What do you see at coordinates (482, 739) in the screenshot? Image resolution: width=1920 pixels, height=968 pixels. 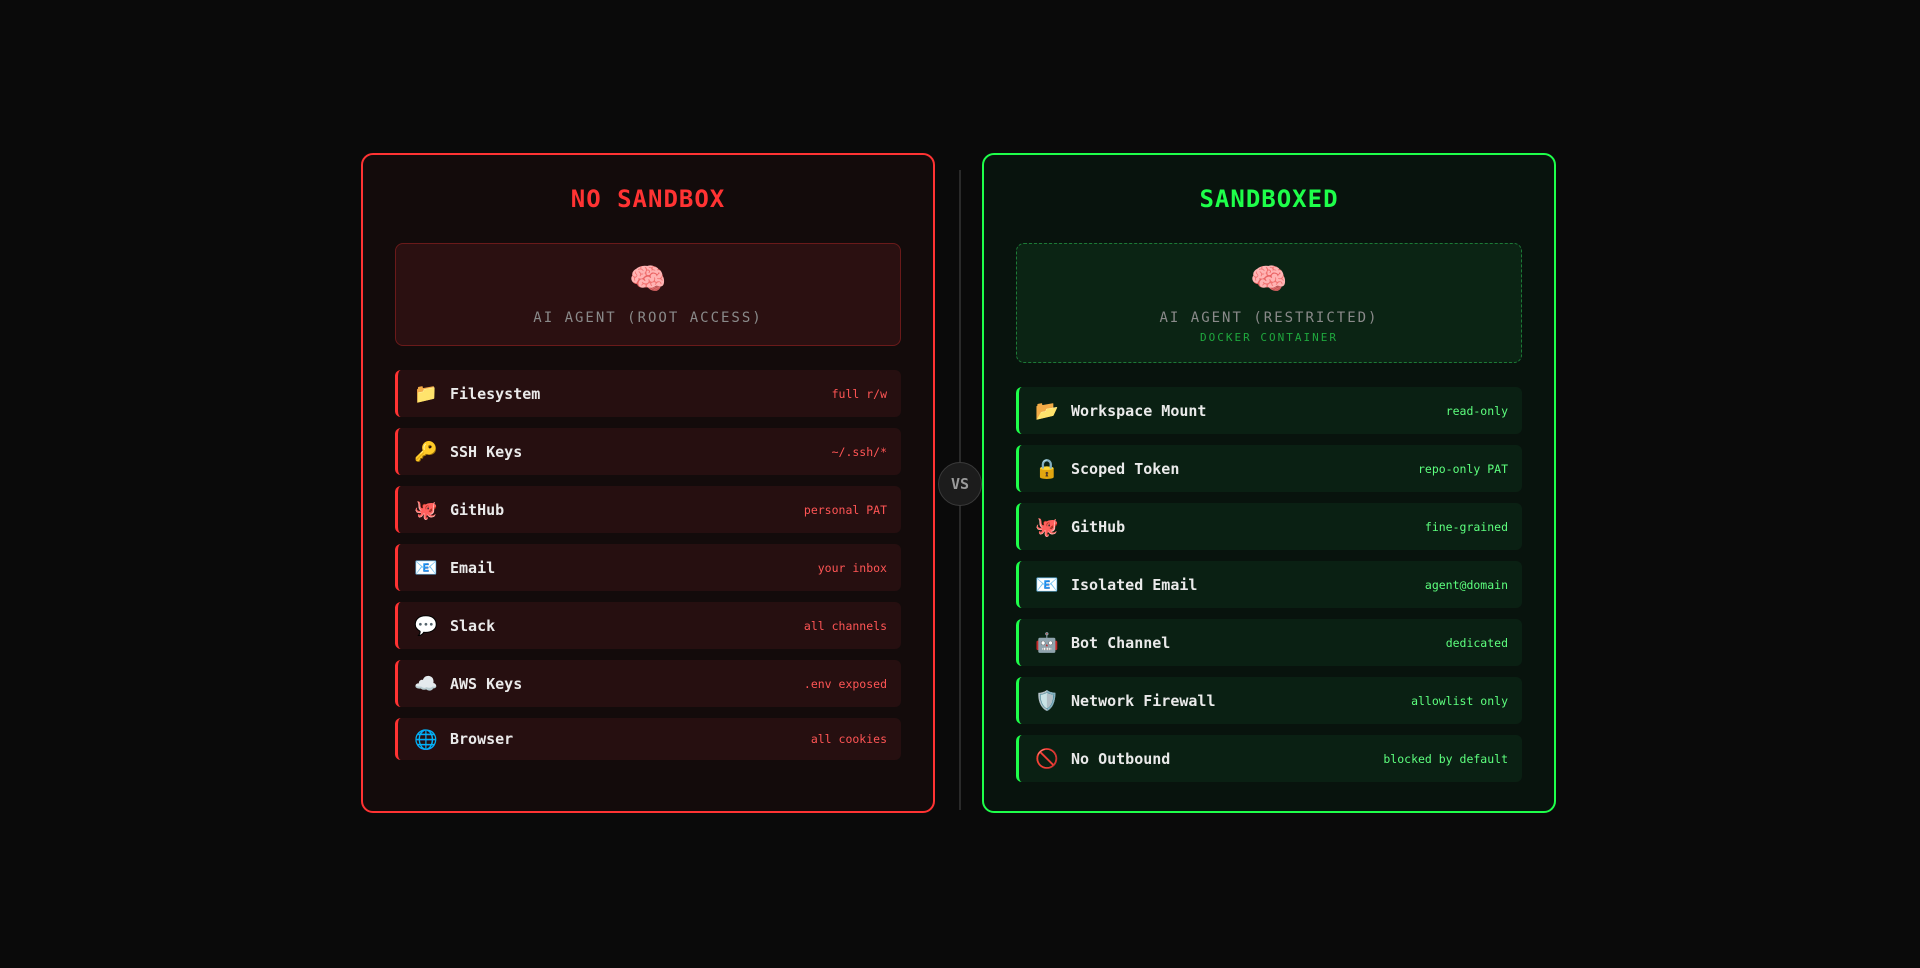 I see `item-name: Browser` at bounding box center [482, 739].